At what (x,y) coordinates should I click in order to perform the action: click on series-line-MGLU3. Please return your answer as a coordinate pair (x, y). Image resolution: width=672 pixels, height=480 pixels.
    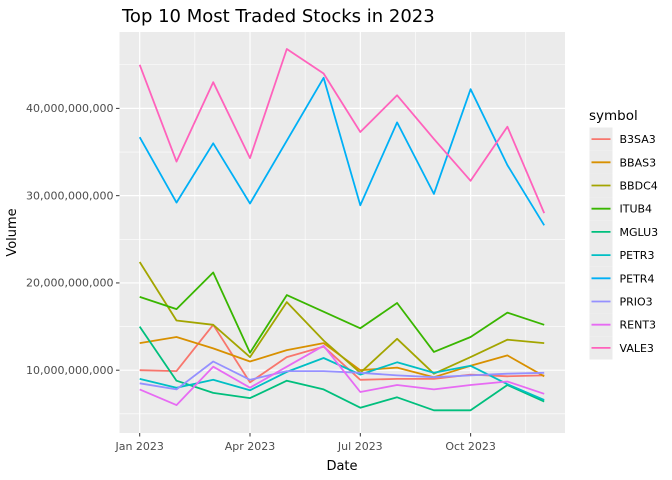
    Looking at the image, I should click on (341, 369).